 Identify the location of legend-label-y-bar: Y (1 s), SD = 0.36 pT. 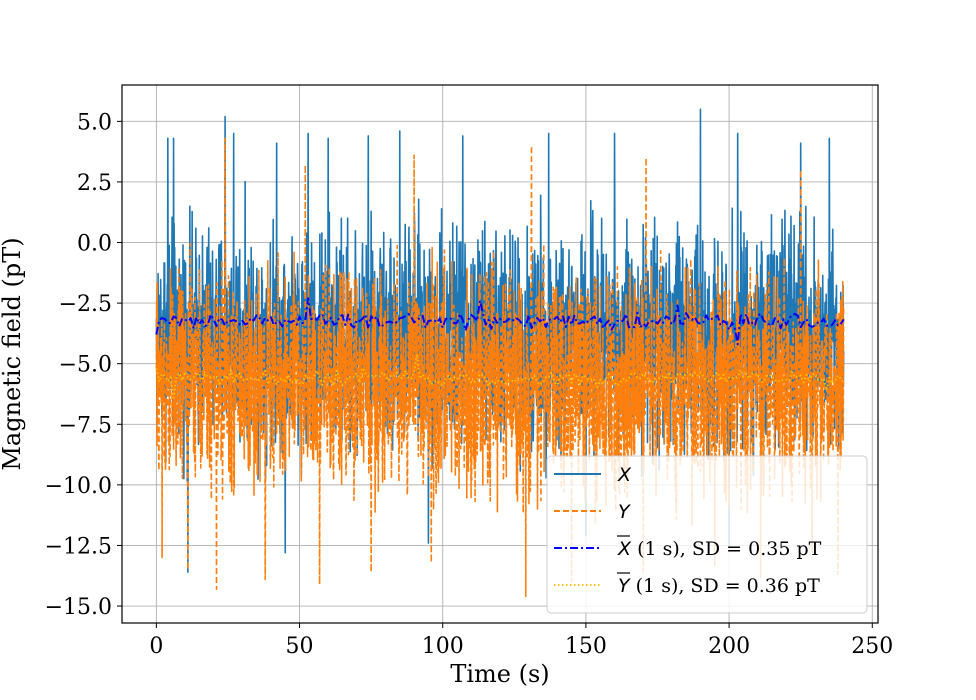
(719, 586).